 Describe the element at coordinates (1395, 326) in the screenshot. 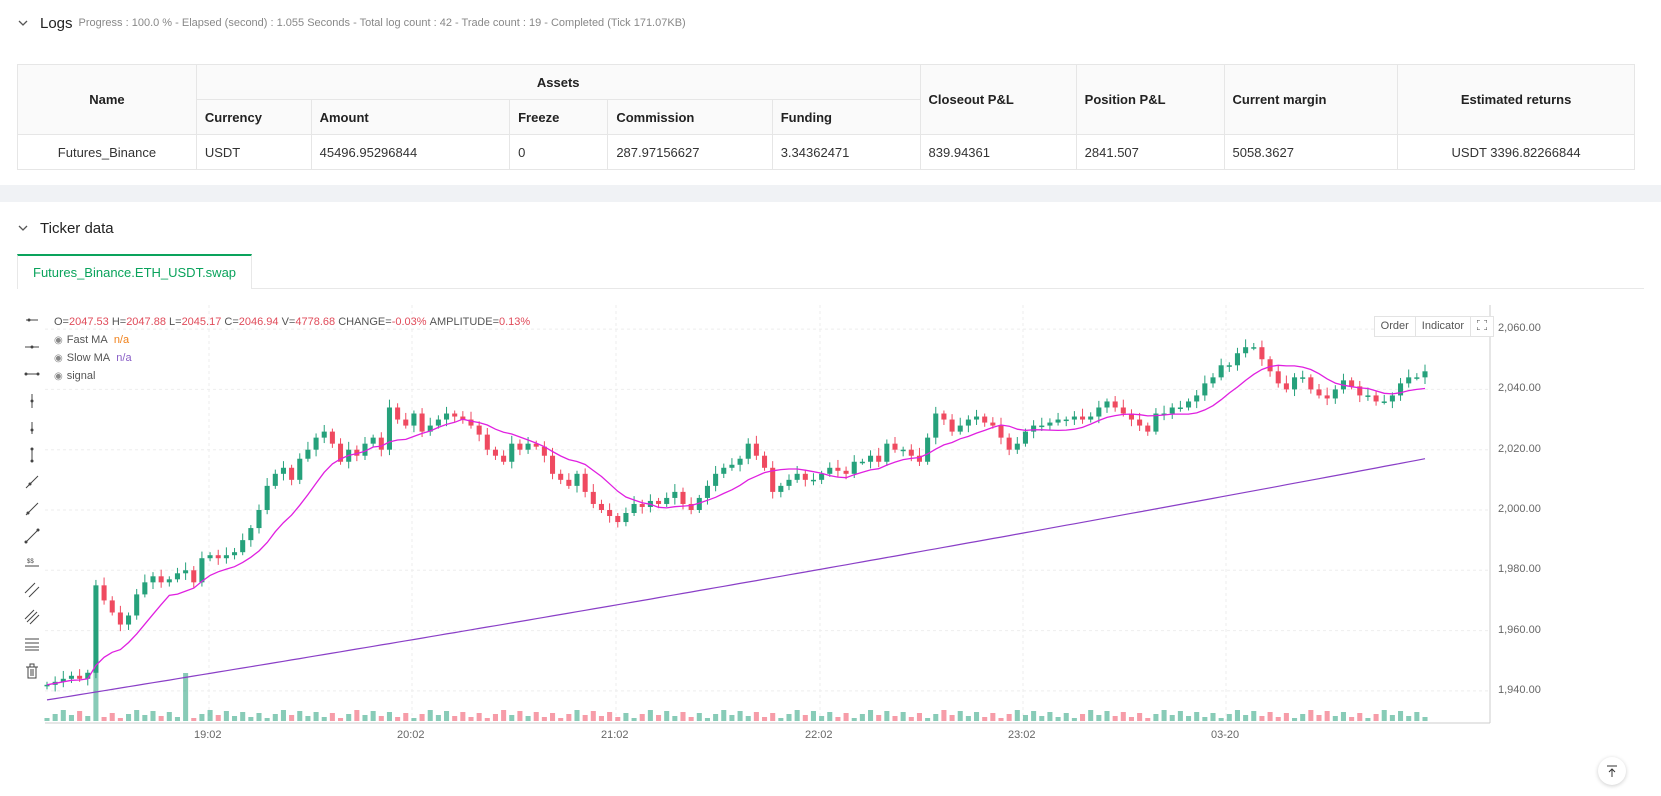

I see `order-button: Order` at that location.